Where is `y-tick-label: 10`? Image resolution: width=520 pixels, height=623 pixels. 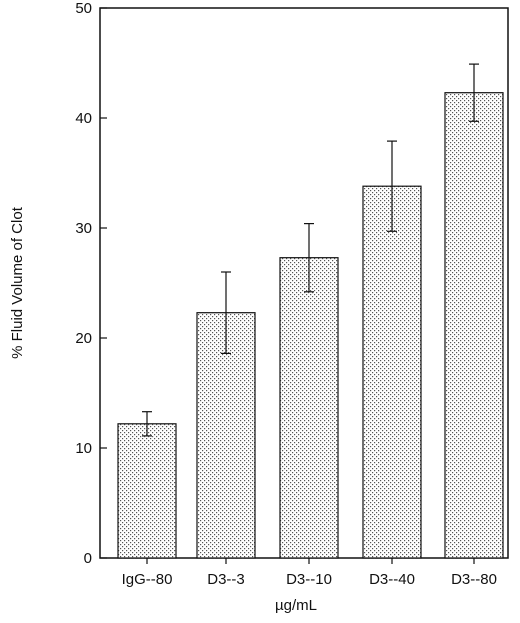
y-tick-label: 10 is located at coordinates (83, 448).